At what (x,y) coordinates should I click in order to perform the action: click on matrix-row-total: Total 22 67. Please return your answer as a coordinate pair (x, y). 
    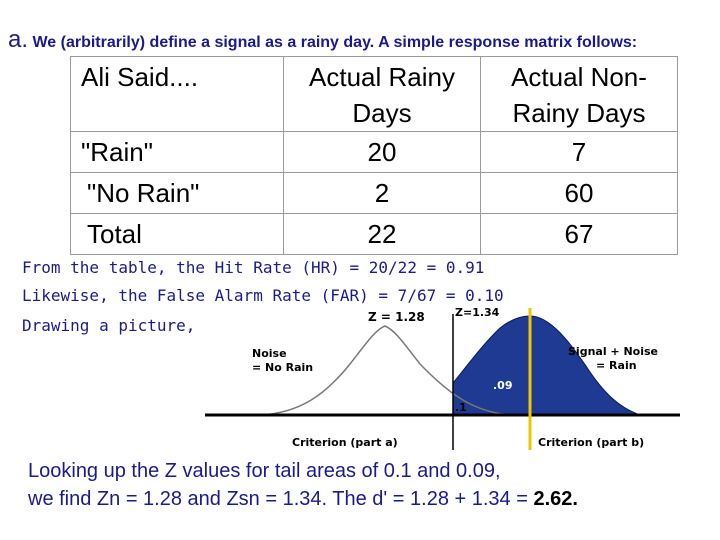
    Looking at the image, I should click on (374, 234).